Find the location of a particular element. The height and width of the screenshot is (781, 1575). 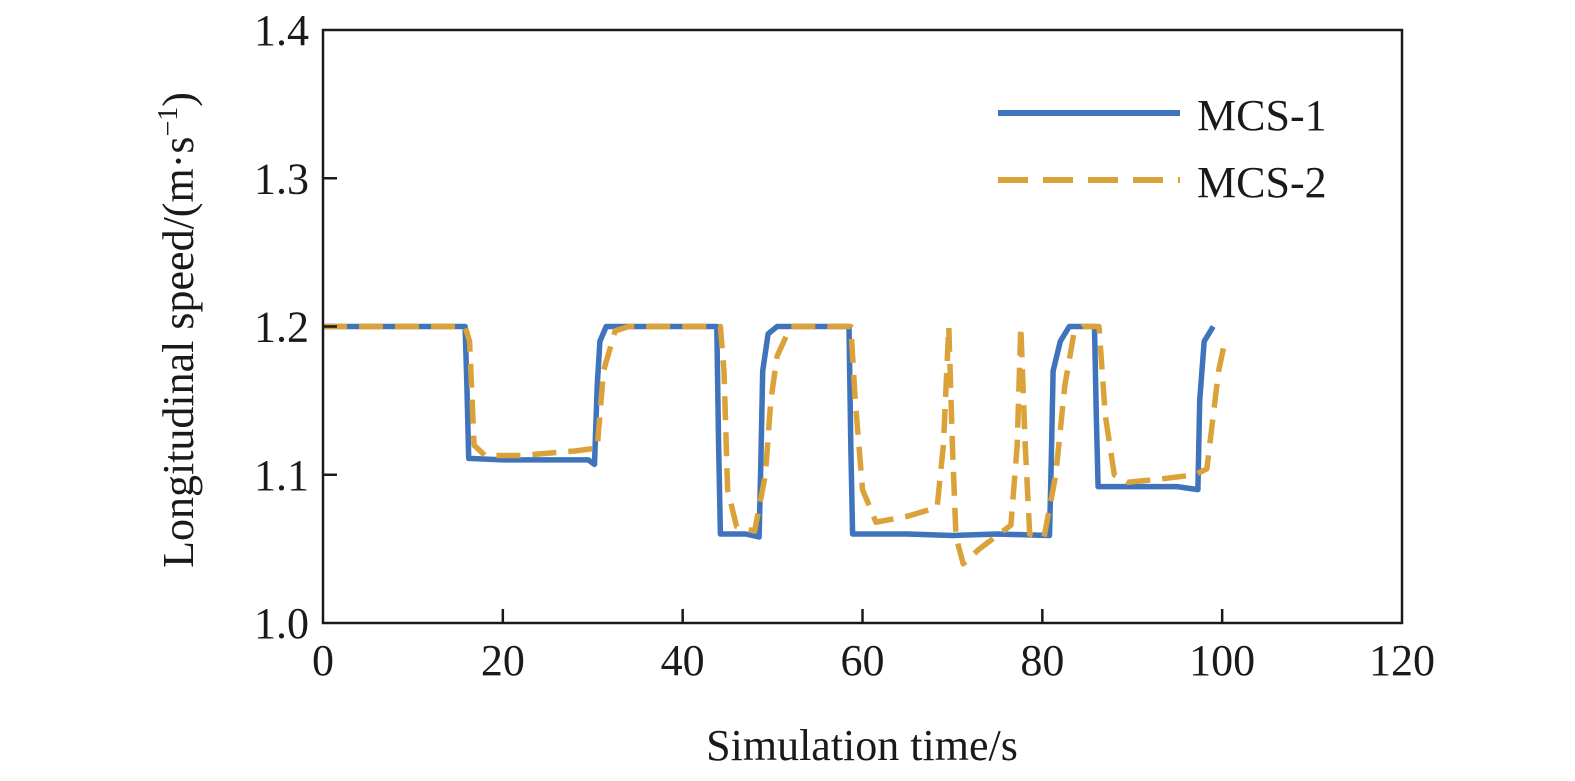

x-tick-label: 80 is located at coordinates (1042, 660).